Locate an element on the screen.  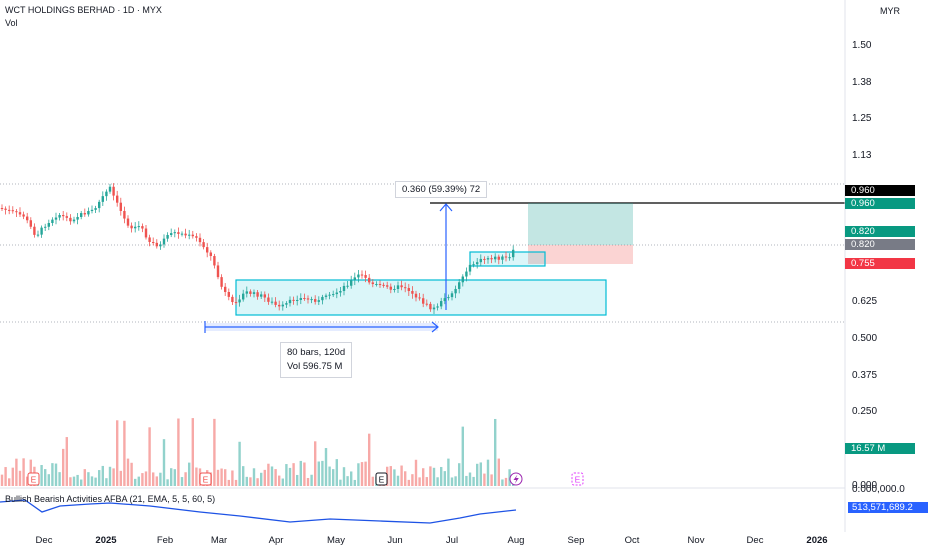
price-range-arrow is located at coordinates (446, 207).